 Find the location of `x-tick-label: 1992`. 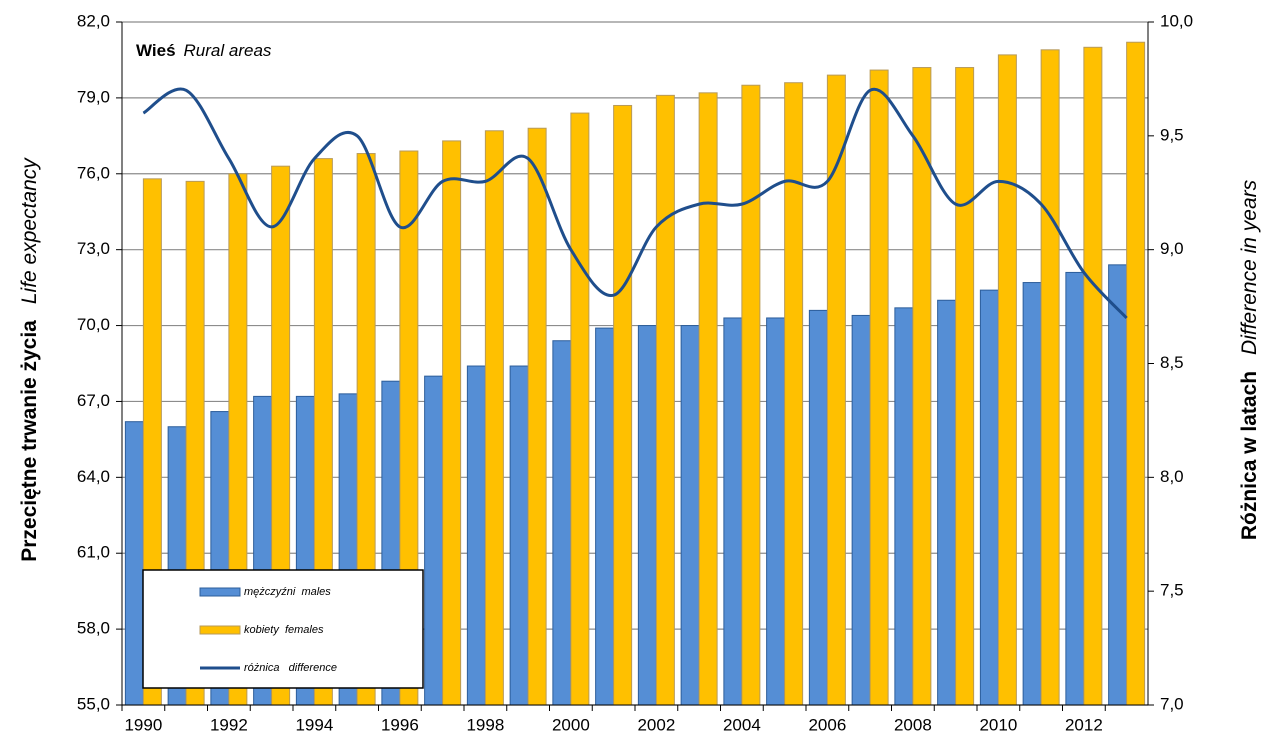

x-tick-label: 1992 is located at coordinates (229, 724).